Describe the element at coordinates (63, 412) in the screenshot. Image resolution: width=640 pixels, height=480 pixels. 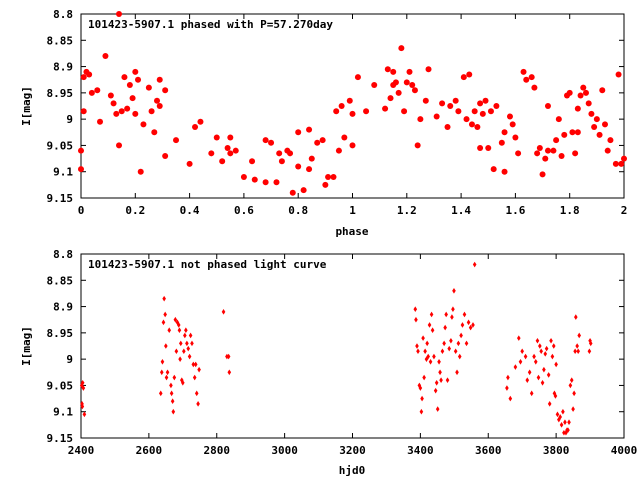
I see `unphased-y-tick-label: 9.1` at that location.